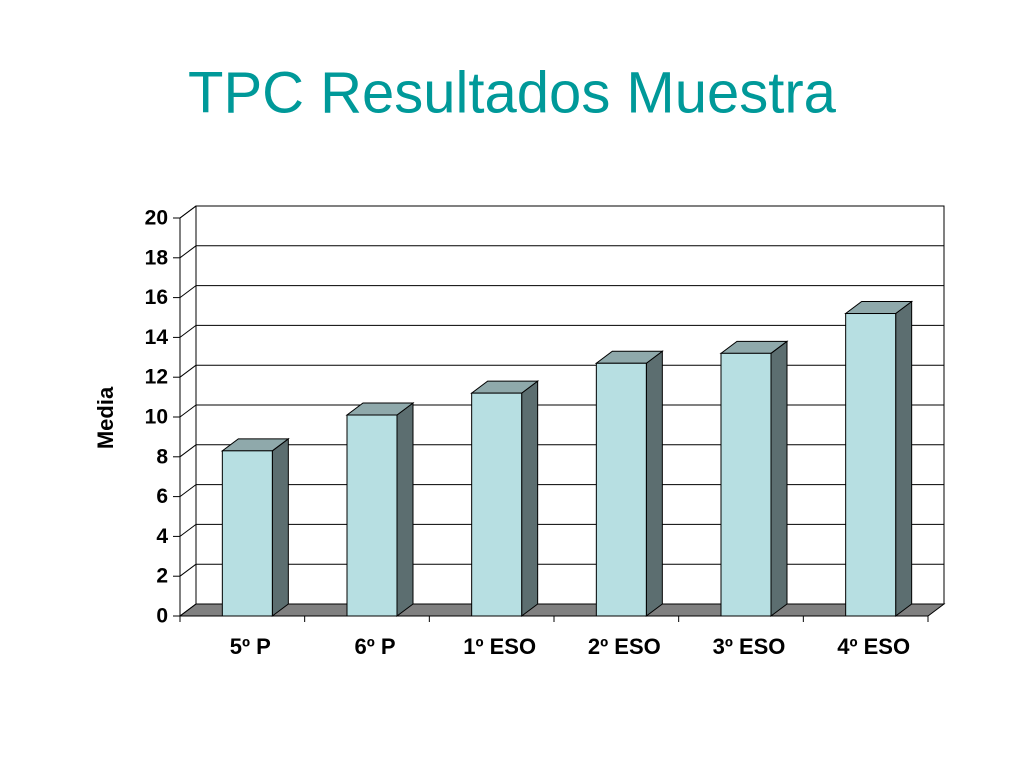 This screenshot has width=1024, height=773. What do you see at coordinates (749, 646) in the screenshot?
I see `x-tick-label: 3º ESO` at bounding box center [749, 646].